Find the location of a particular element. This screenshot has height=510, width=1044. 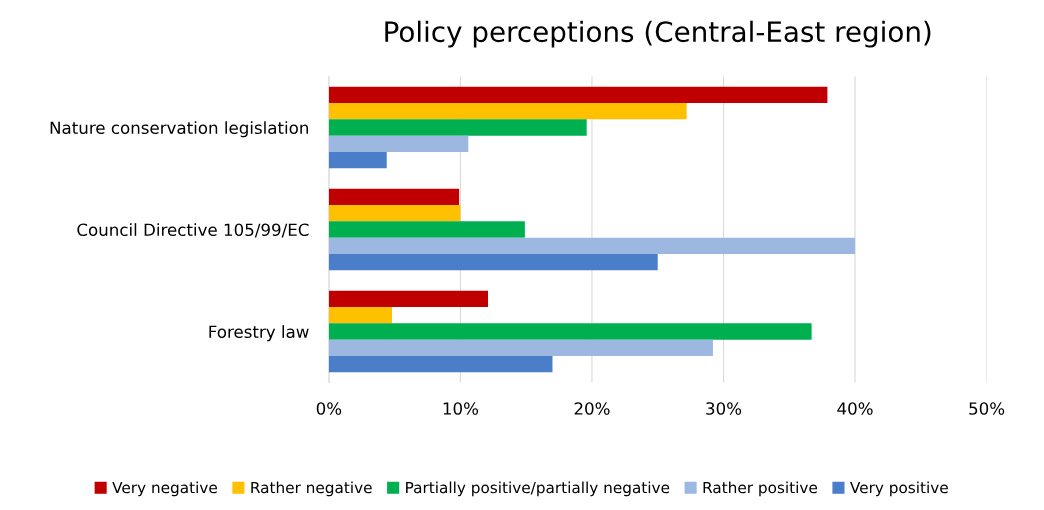

x-tick-label: 50% is located at coordinates (987, 408).